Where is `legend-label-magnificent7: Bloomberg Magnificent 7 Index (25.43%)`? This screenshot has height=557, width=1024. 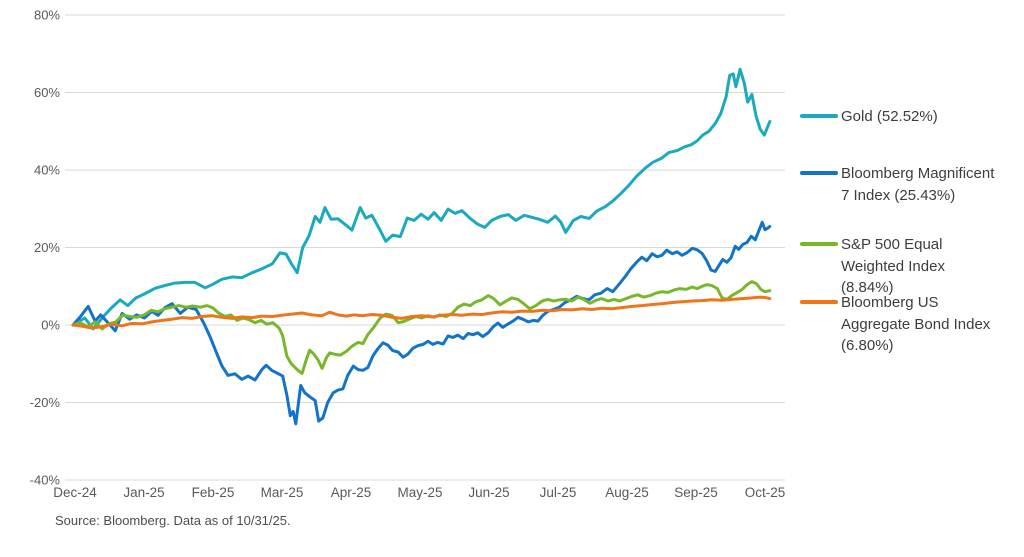
legend-label-magnificent7: Bloomberg Magnificent 7 Index (25.43%) is located at coordinates (918, 184).